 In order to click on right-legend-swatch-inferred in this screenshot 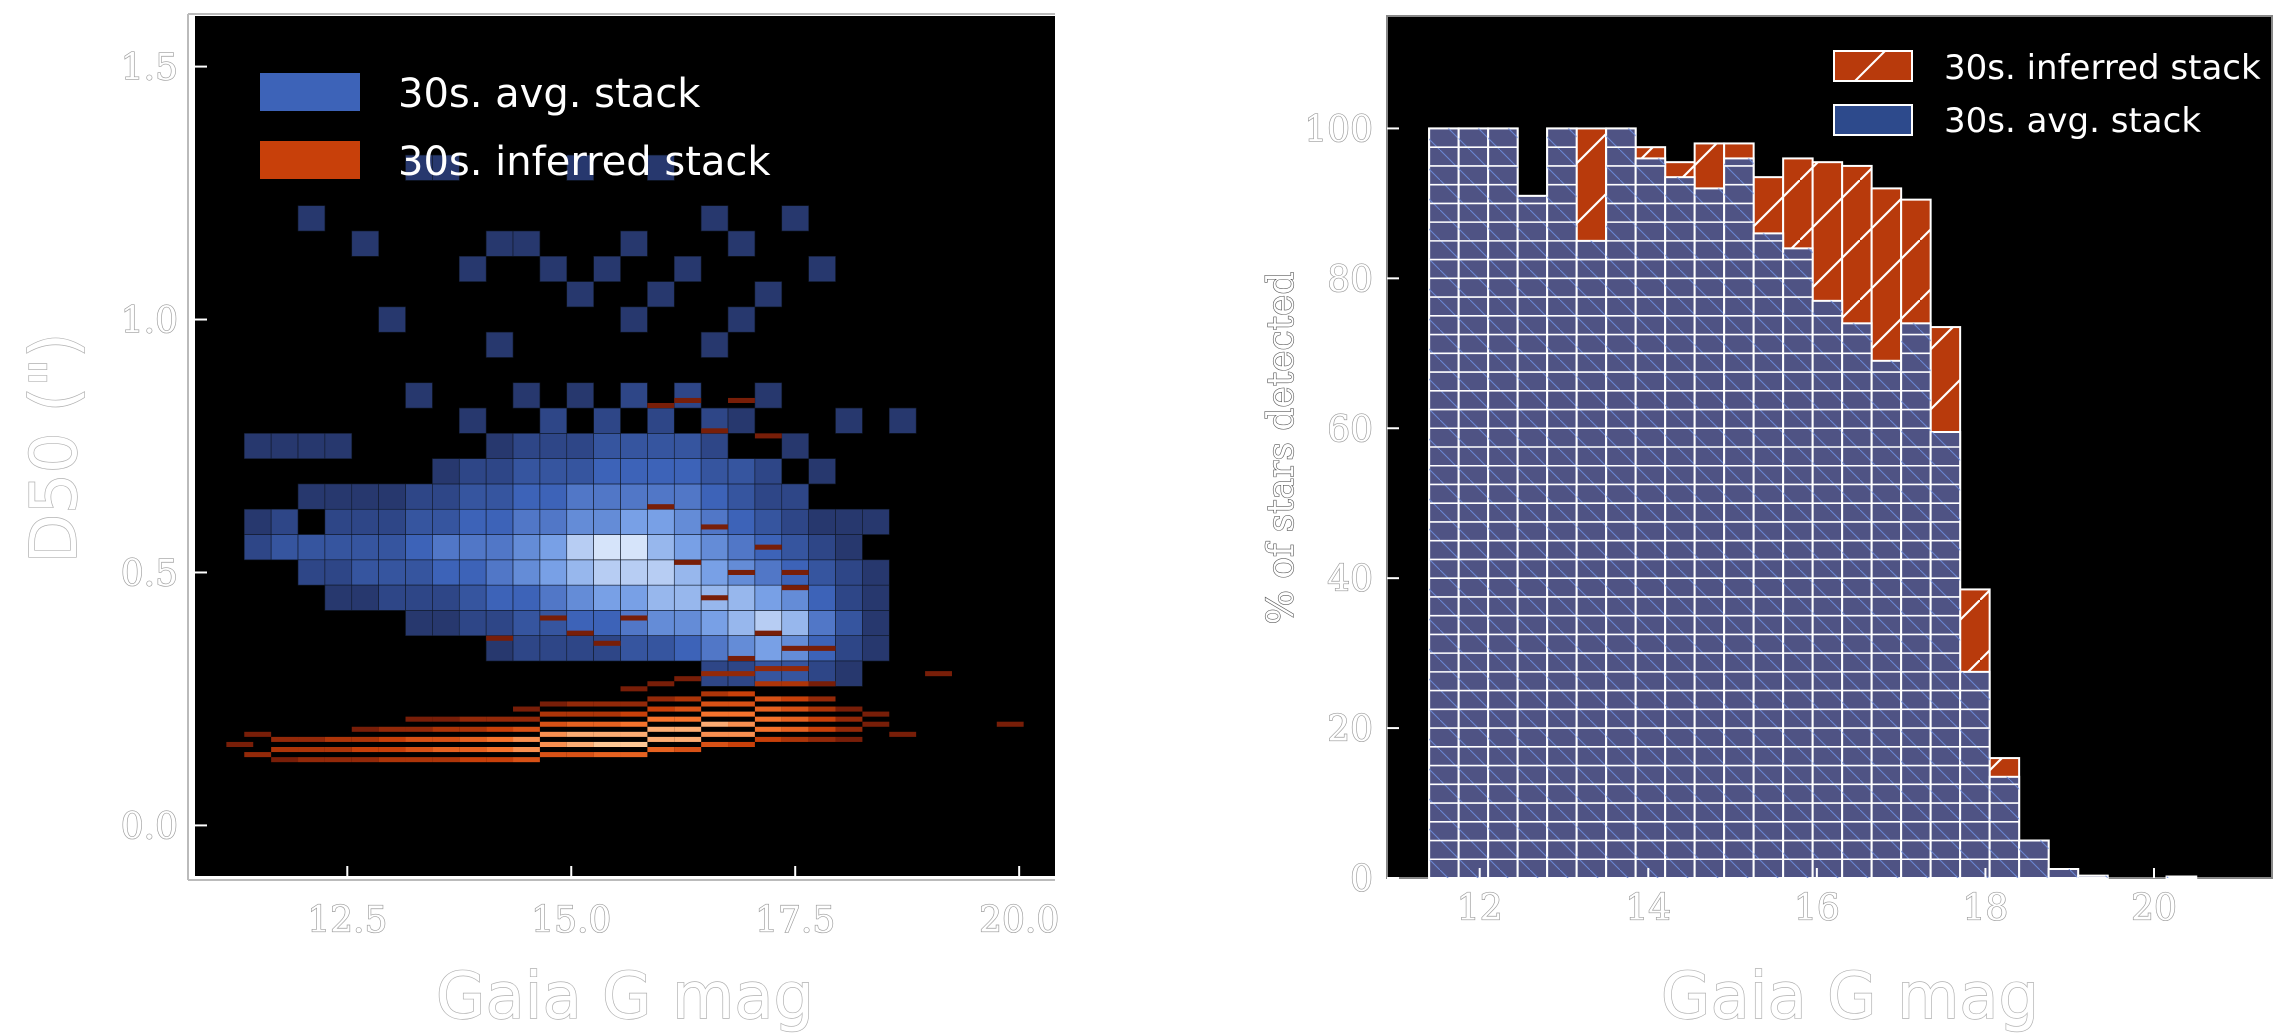, I will do `click(1873, 66)`.